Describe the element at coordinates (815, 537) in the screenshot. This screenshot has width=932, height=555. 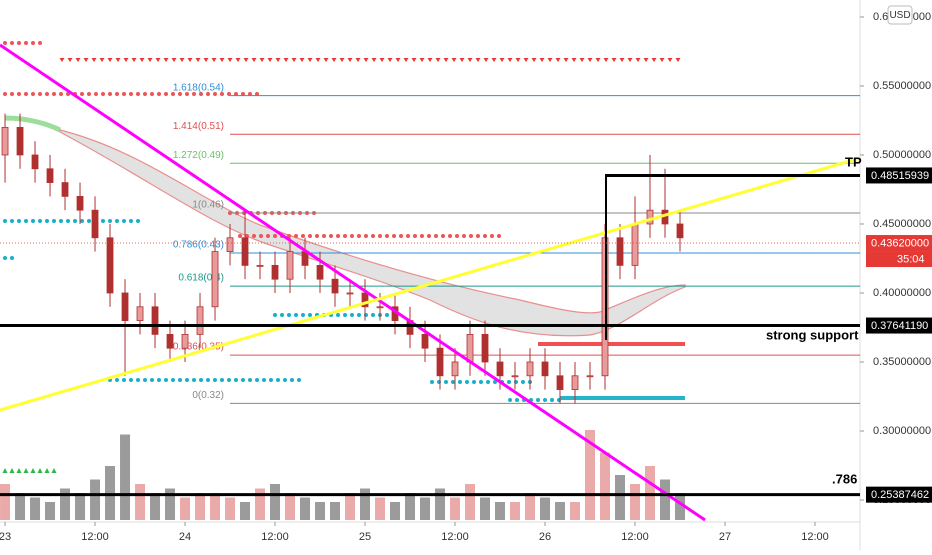
I see `x-tick-label: 12:00` at that location.